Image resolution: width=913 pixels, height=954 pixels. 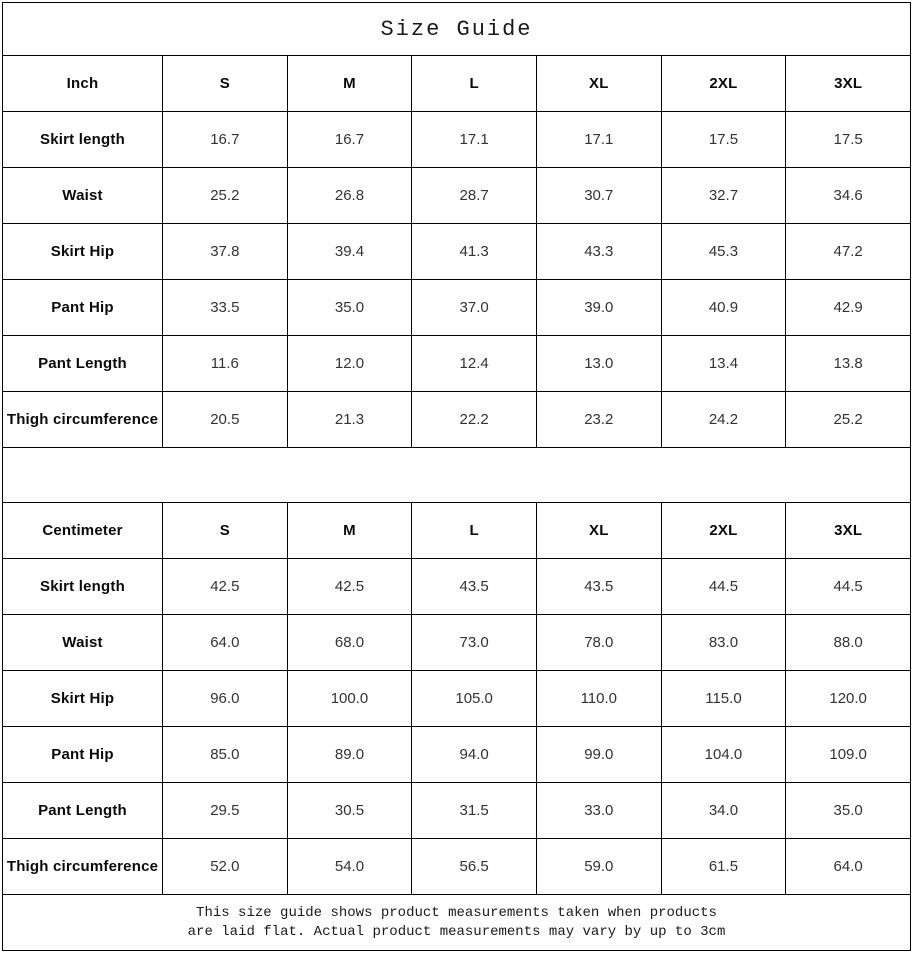 What do you see at coordinates (474, 810) in the screenshot?
I see `measurement-value-cell: 31.5` at bounding box center [474, 810].